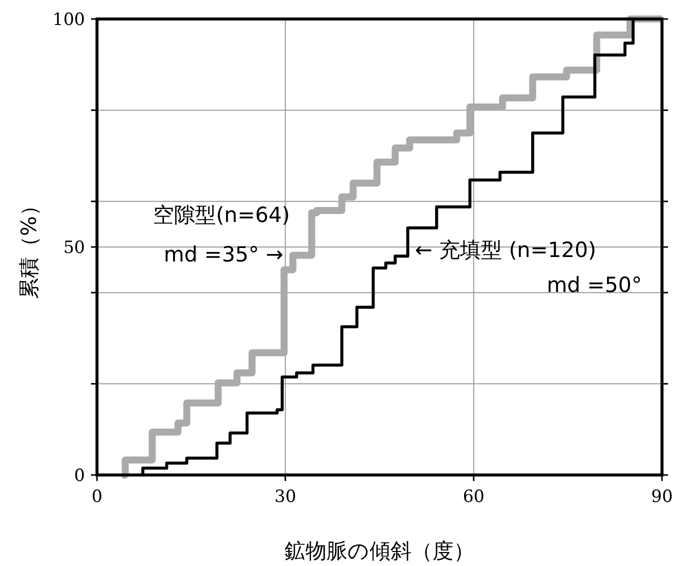  What do you see at coordinates (224, 254) in the screenshot?
I see `annotation: md =35° →` at bounding box center [224, 254].